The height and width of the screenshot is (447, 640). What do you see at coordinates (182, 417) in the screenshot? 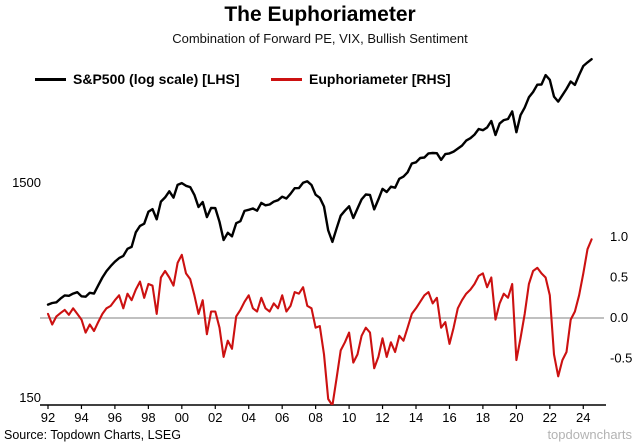
I see `x-tick-label: 00` at bounding box center [182, 417].